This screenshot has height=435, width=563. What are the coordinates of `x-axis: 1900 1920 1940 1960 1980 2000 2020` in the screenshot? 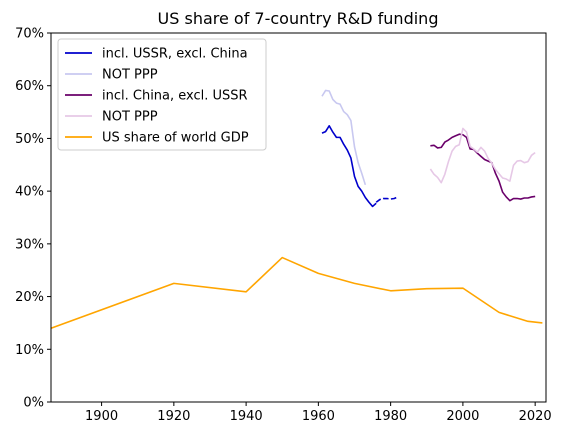 It's located at (318, 413).